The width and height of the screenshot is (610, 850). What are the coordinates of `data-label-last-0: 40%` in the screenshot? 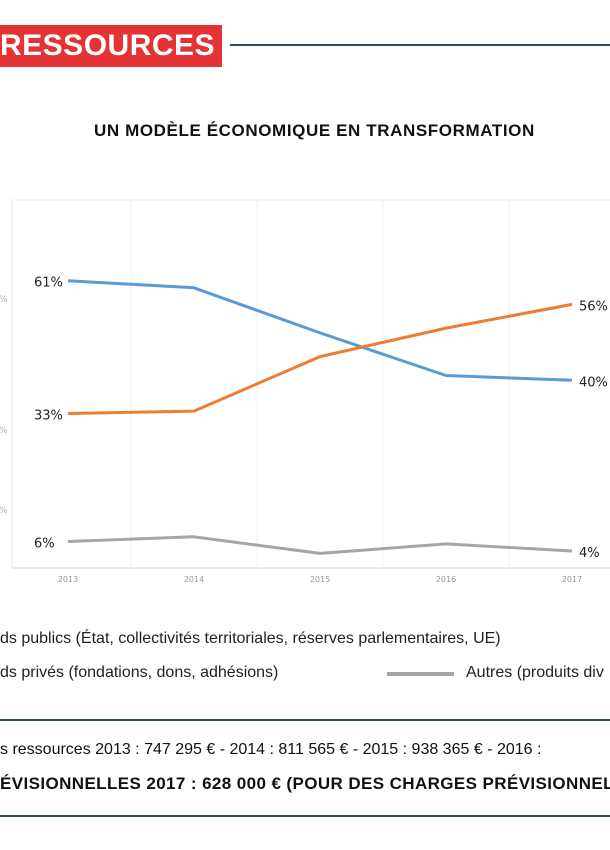 It's located at (593, 382).